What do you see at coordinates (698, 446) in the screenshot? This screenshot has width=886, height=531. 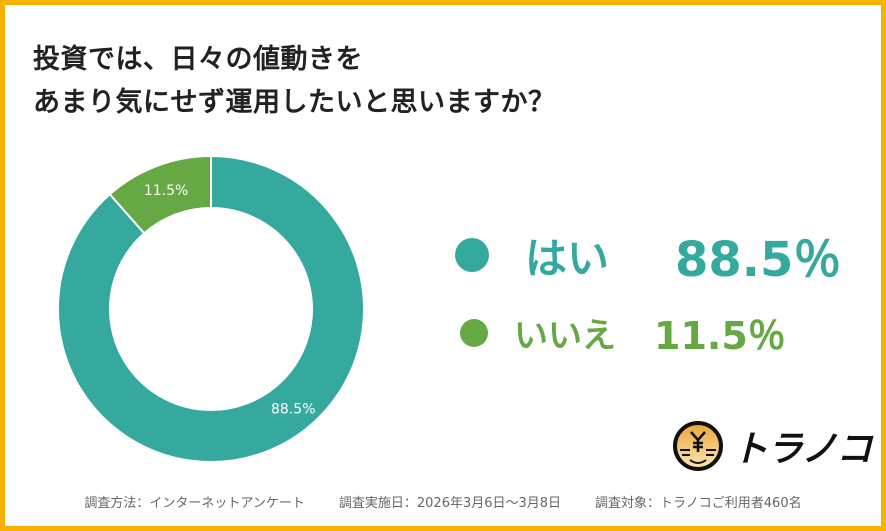 I see `tiger-logo-icon` at bounding box center [698, 446].